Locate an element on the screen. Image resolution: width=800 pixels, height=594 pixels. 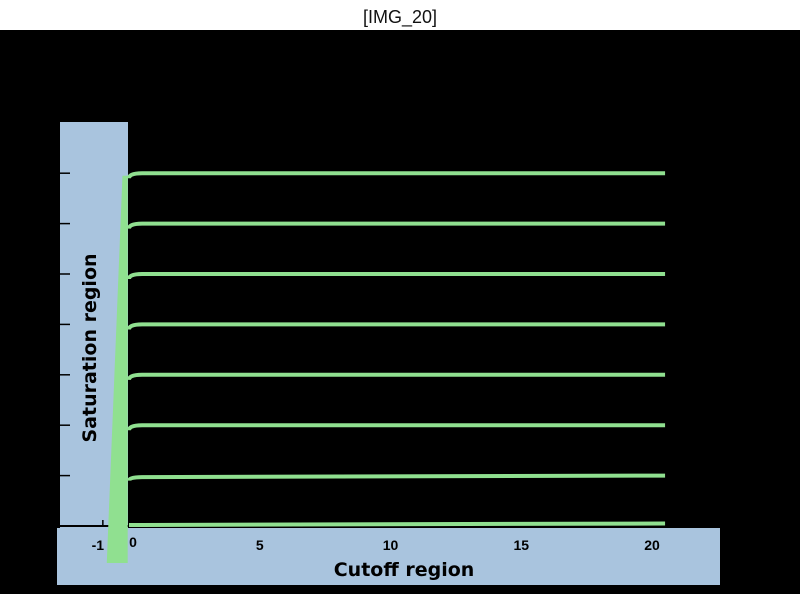
x-tick-label: 0 is located at coordinates (133, 542).